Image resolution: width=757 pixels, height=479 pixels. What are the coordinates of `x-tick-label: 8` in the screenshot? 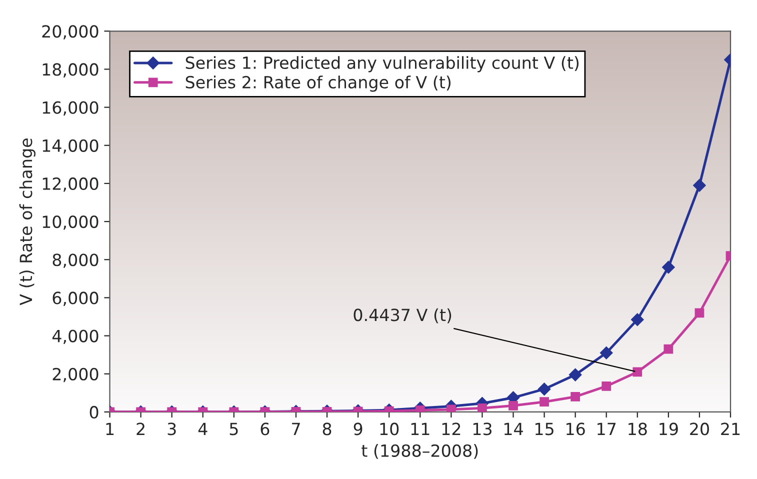 It's located at (327, 429).